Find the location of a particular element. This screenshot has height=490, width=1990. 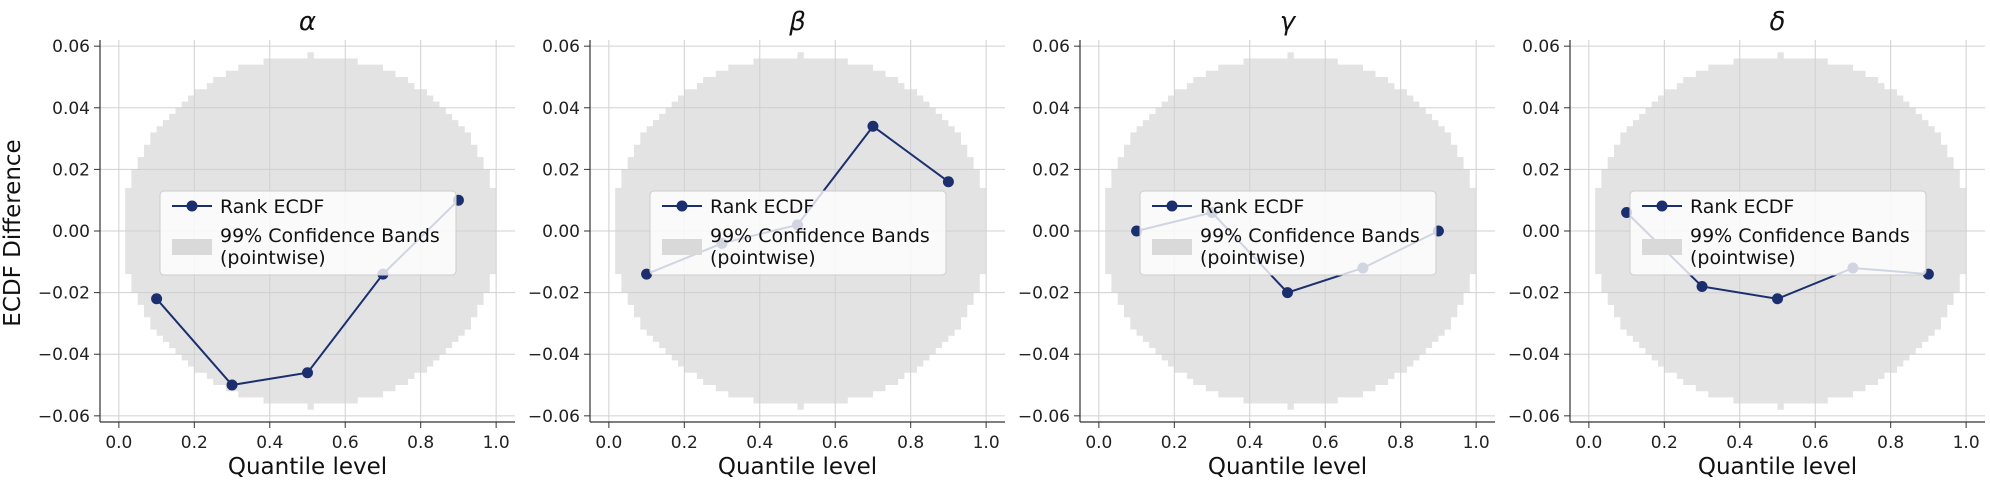

panel-title: β is located at coordinates (797, 22).